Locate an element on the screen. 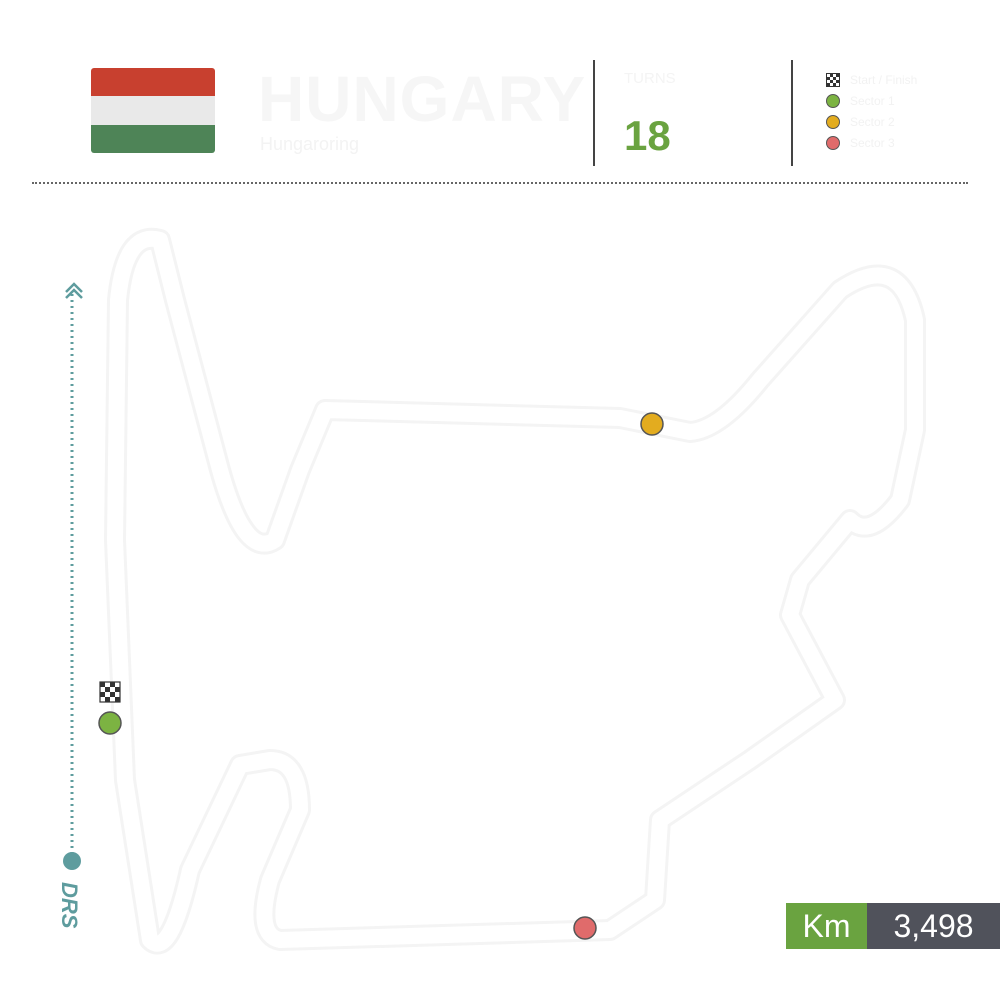  sector-1-marker is located at coordinates (110, 723).